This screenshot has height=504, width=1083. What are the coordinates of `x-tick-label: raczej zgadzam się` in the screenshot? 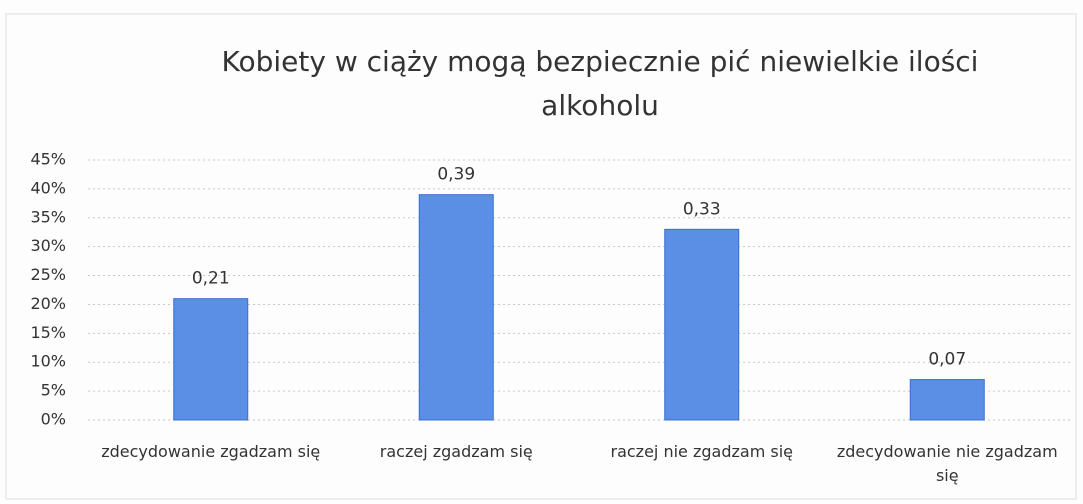 It's located at (456, 451).